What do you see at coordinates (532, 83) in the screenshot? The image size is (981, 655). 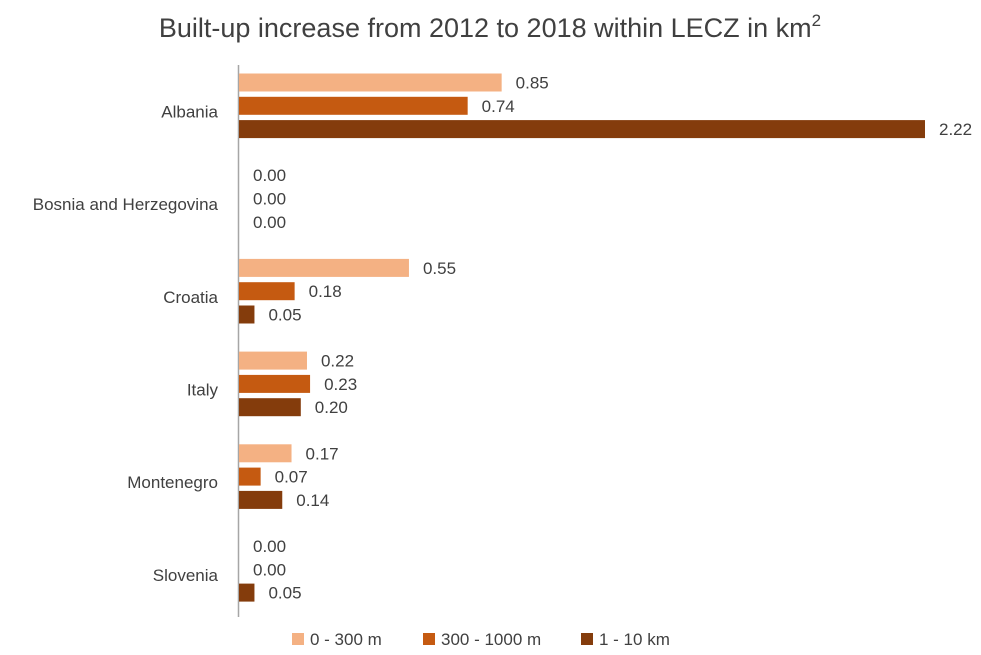 I see `value-label-albania-0-300-m: 0.85` at bounding box center [532, 83].